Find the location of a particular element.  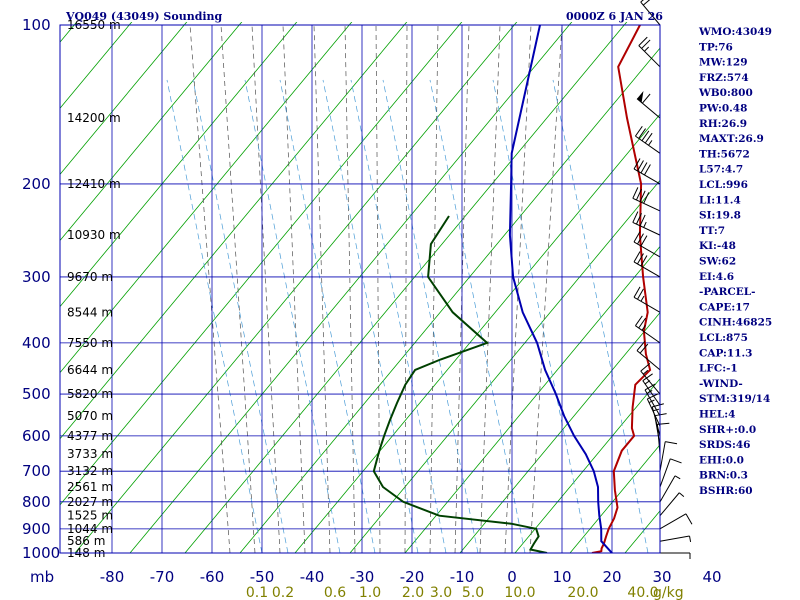

height-label: 3733 m is located at coordinates (90, 454).